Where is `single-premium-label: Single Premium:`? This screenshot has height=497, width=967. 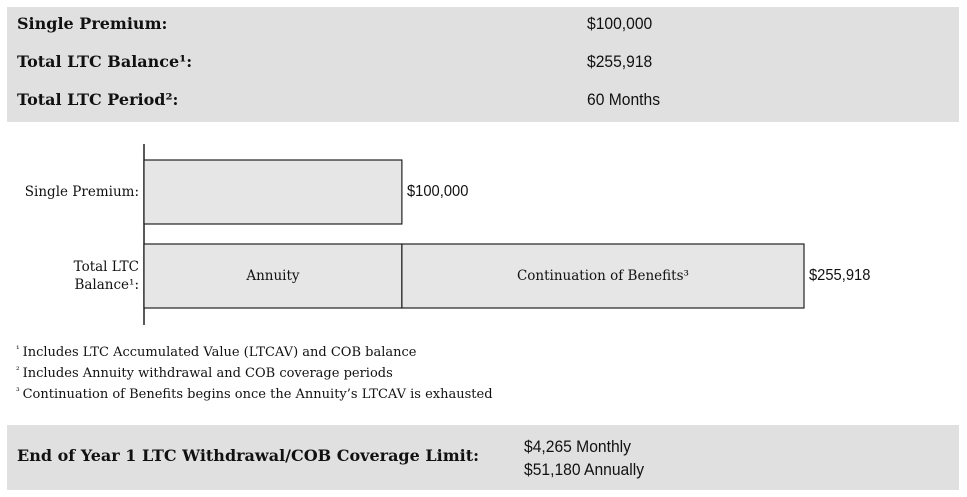
single-premium-label: Single Premium: is located at coordinates (92, 23).